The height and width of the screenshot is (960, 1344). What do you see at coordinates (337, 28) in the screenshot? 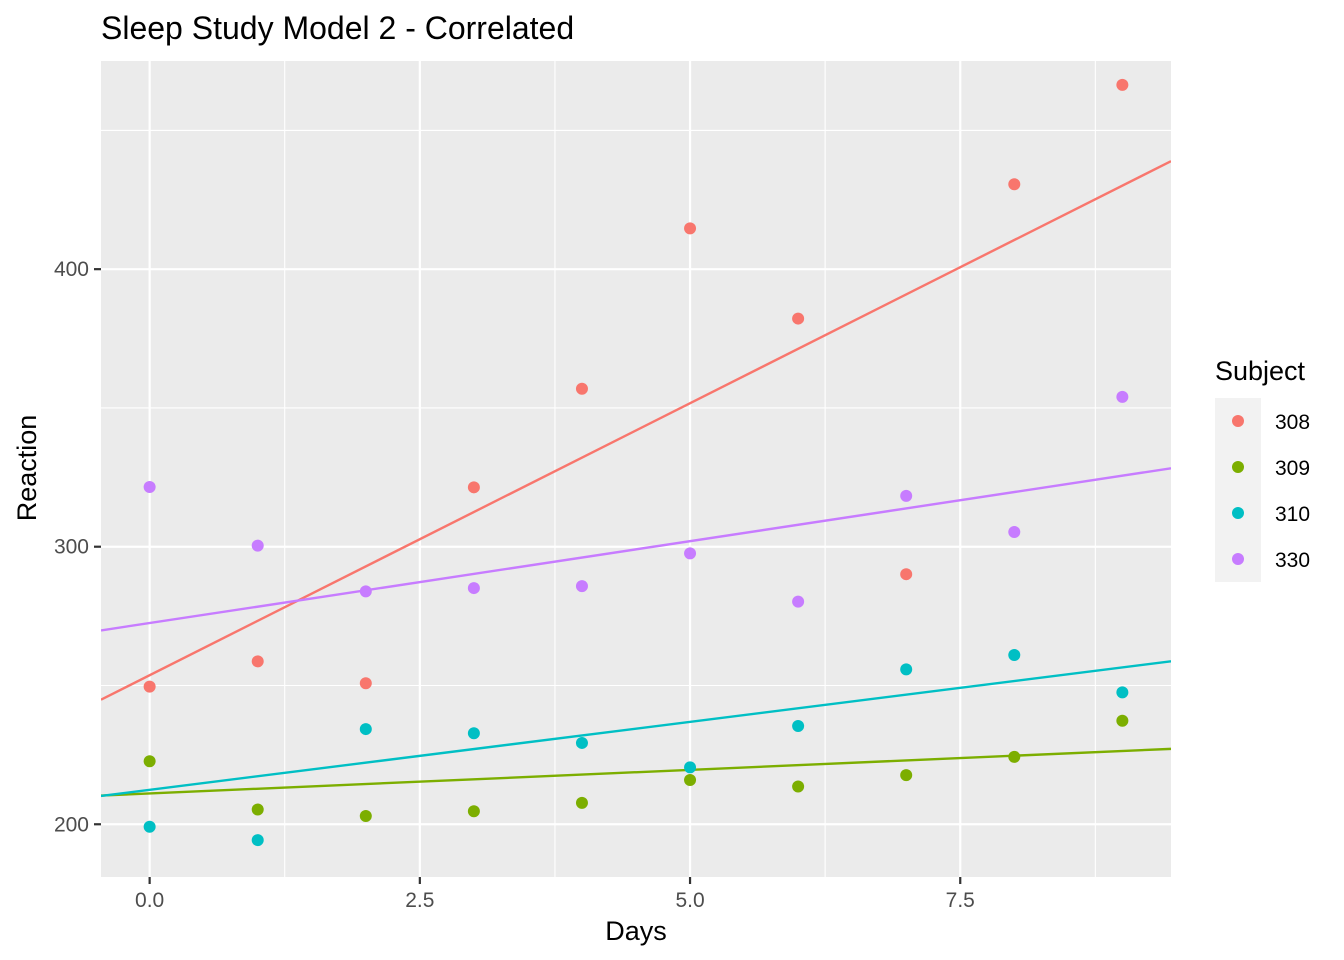
I see `chart-title: Sleep Study Model 2 - Correlated` at bounding box center [337, 28].